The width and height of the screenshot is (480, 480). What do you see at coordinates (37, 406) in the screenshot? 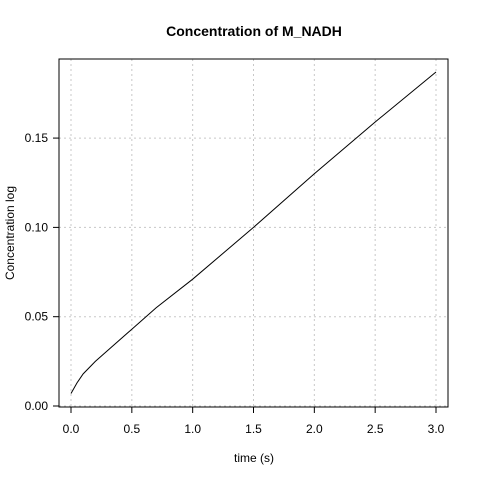
I see `y-tick-label: 0.00` at bounding box center [37, 406].